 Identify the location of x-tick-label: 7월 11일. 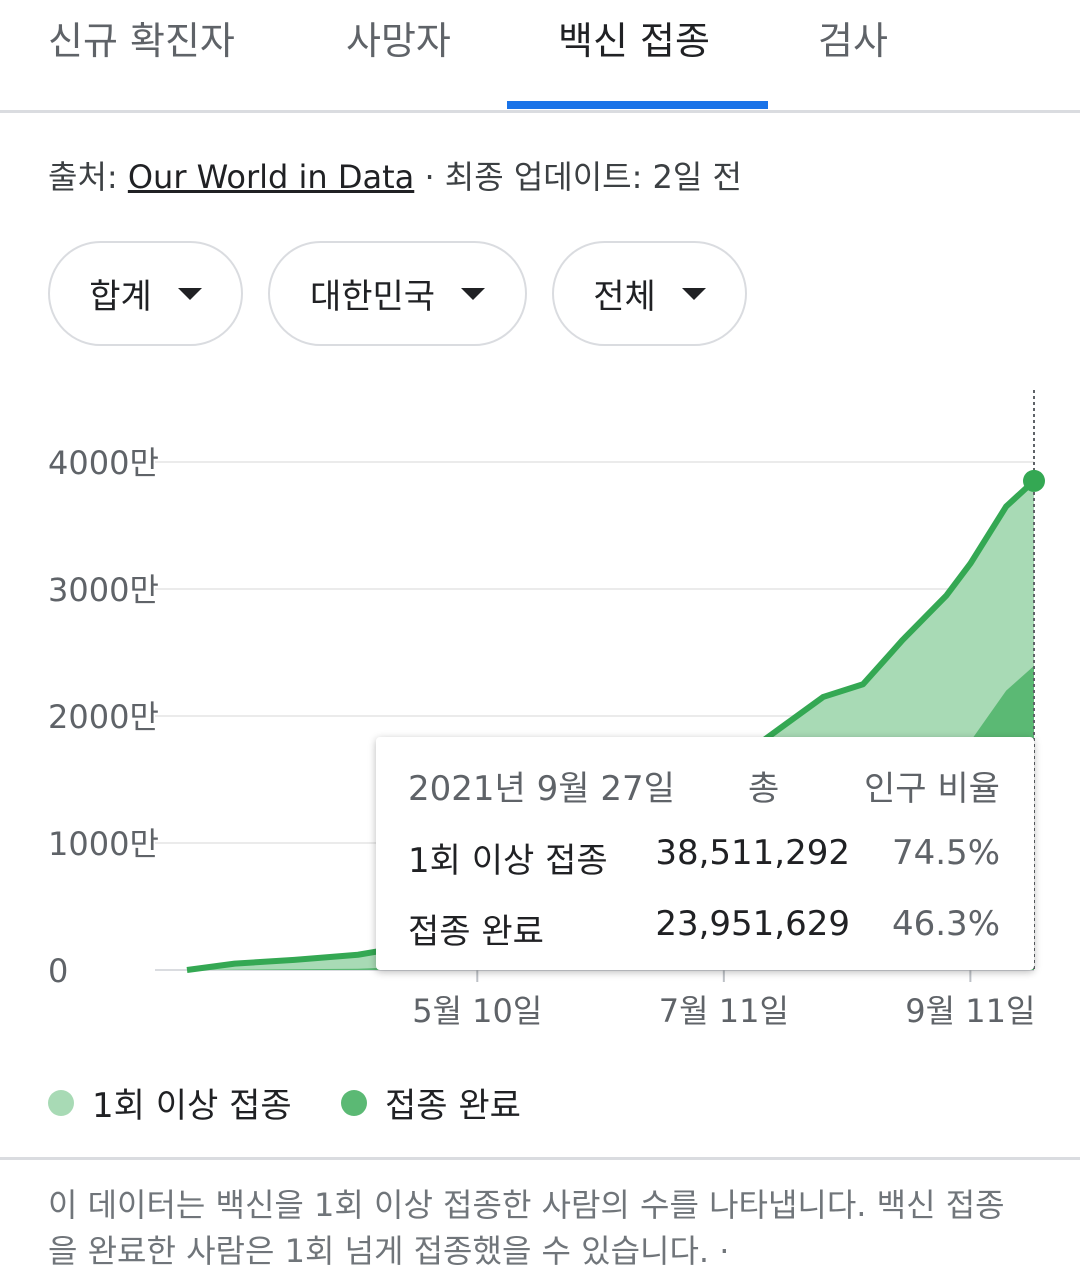
(724, 1011).